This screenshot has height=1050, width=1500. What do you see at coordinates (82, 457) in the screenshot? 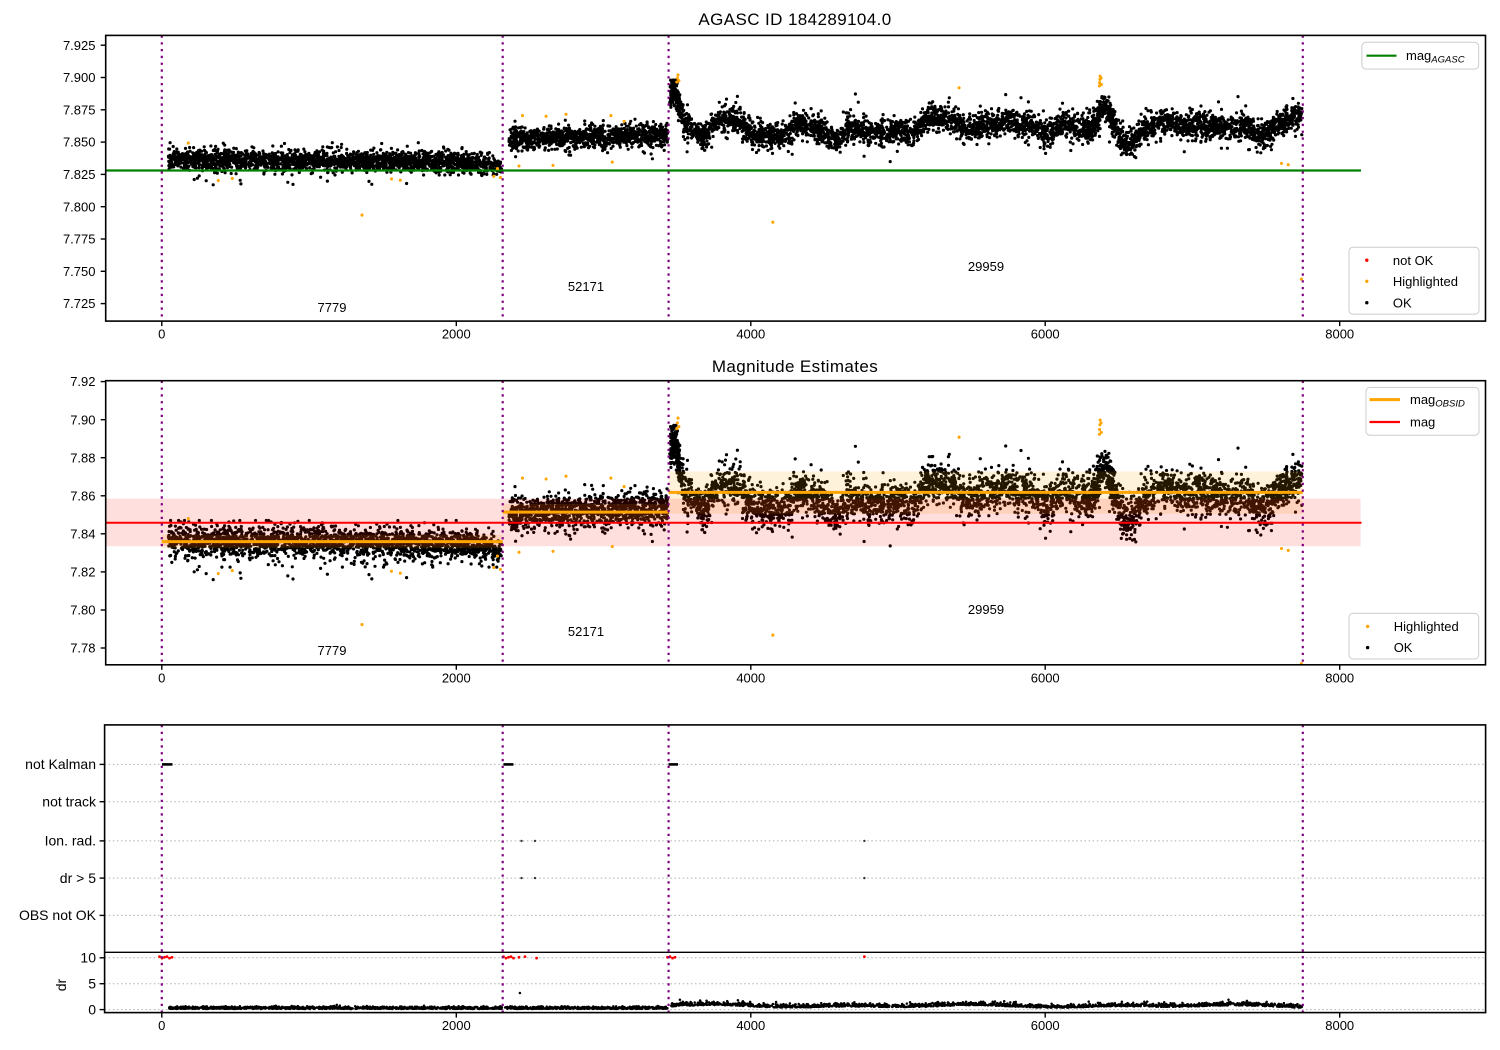
I see `svg-text: 7.88` at bounding box center [82, 457].